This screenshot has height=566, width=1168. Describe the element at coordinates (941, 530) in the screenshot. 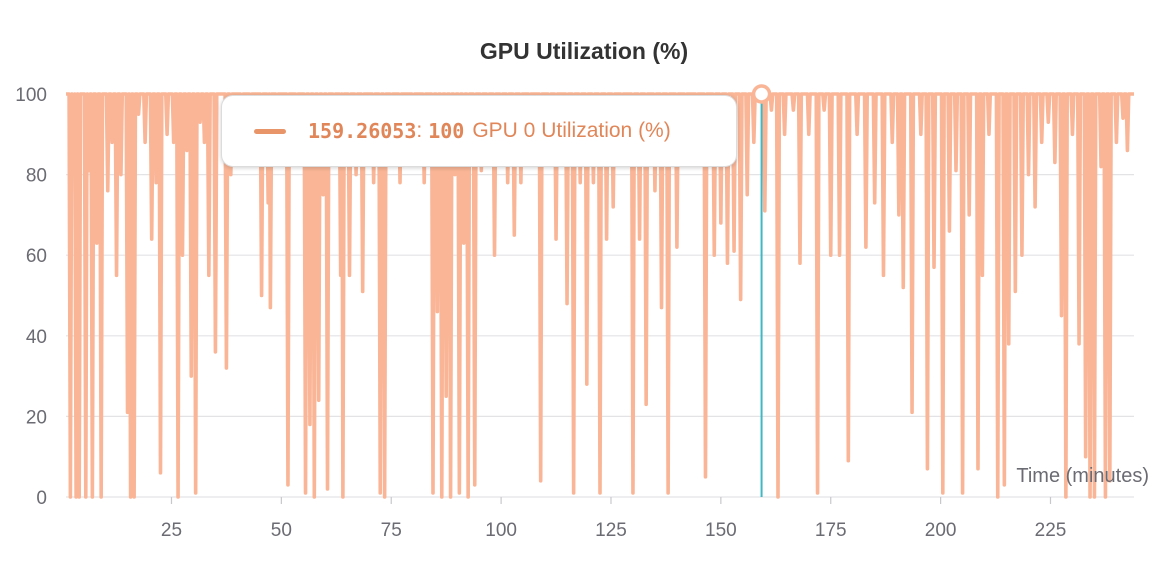

I see `x-tick-label: 200` at that location.